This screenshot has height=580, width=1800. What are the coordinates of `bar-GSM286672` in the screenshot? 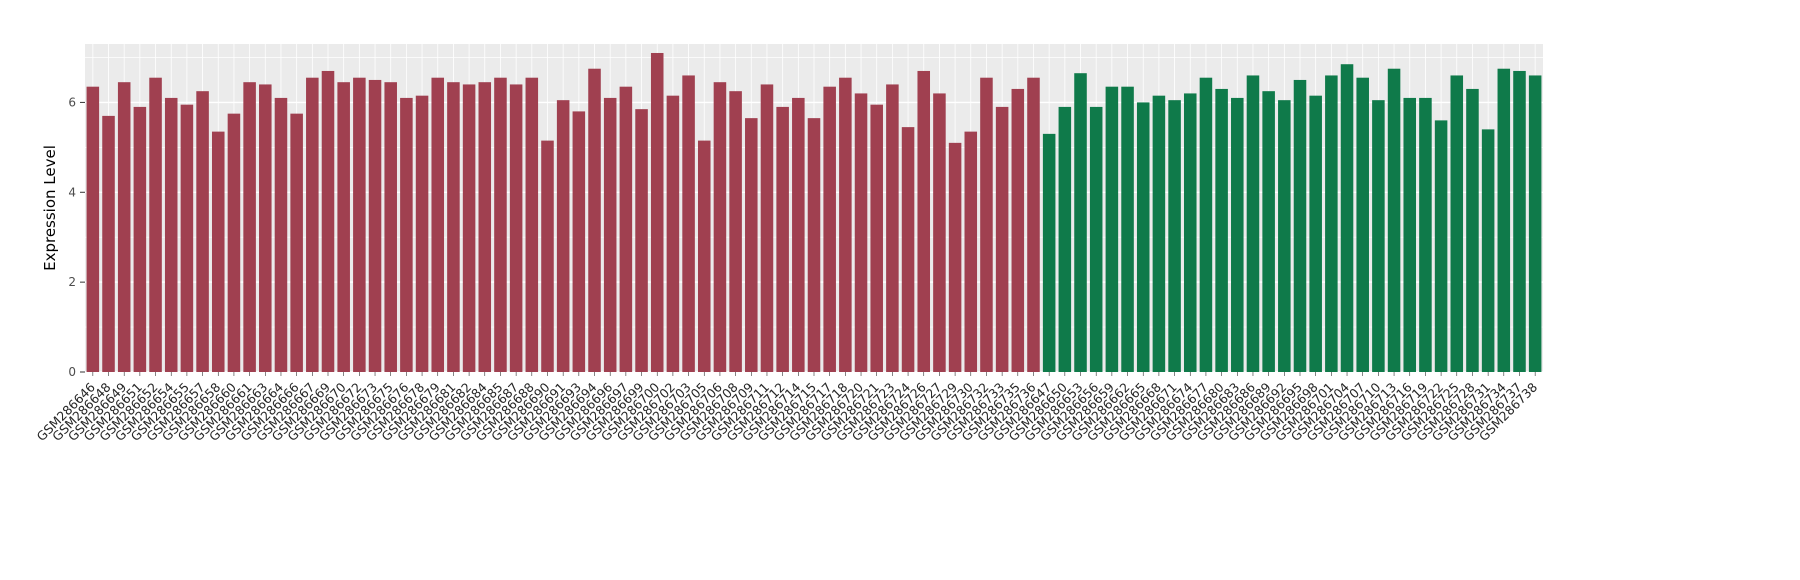 It's located at (359, 224).